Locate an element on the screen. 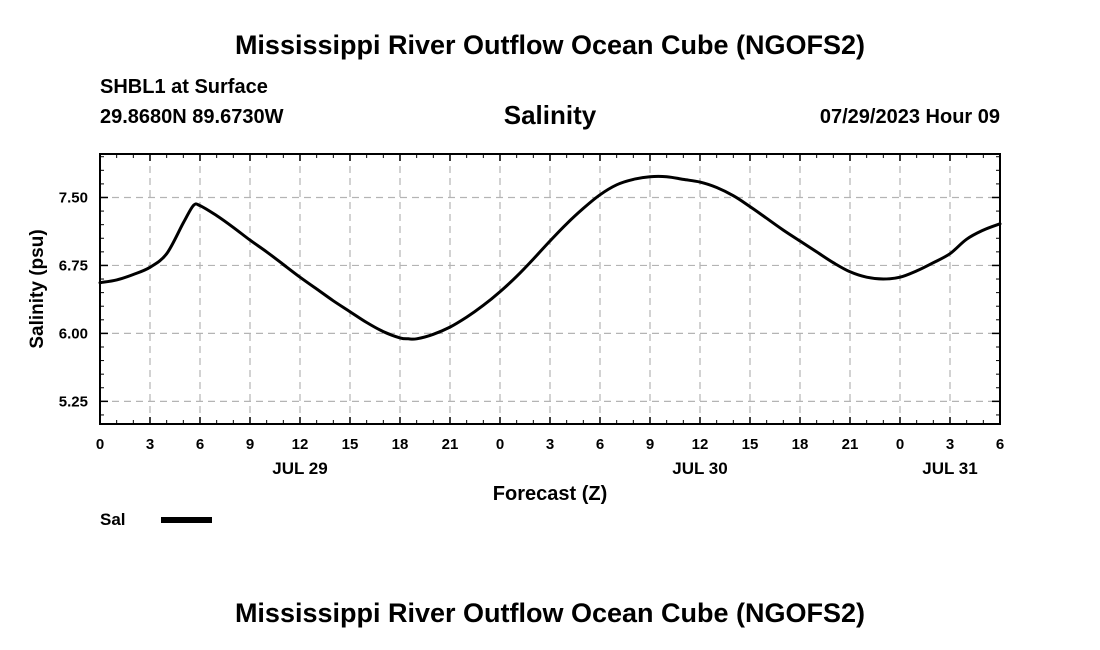  x-axis-title: Forecast (Z) is located at coordinates (550, 494).